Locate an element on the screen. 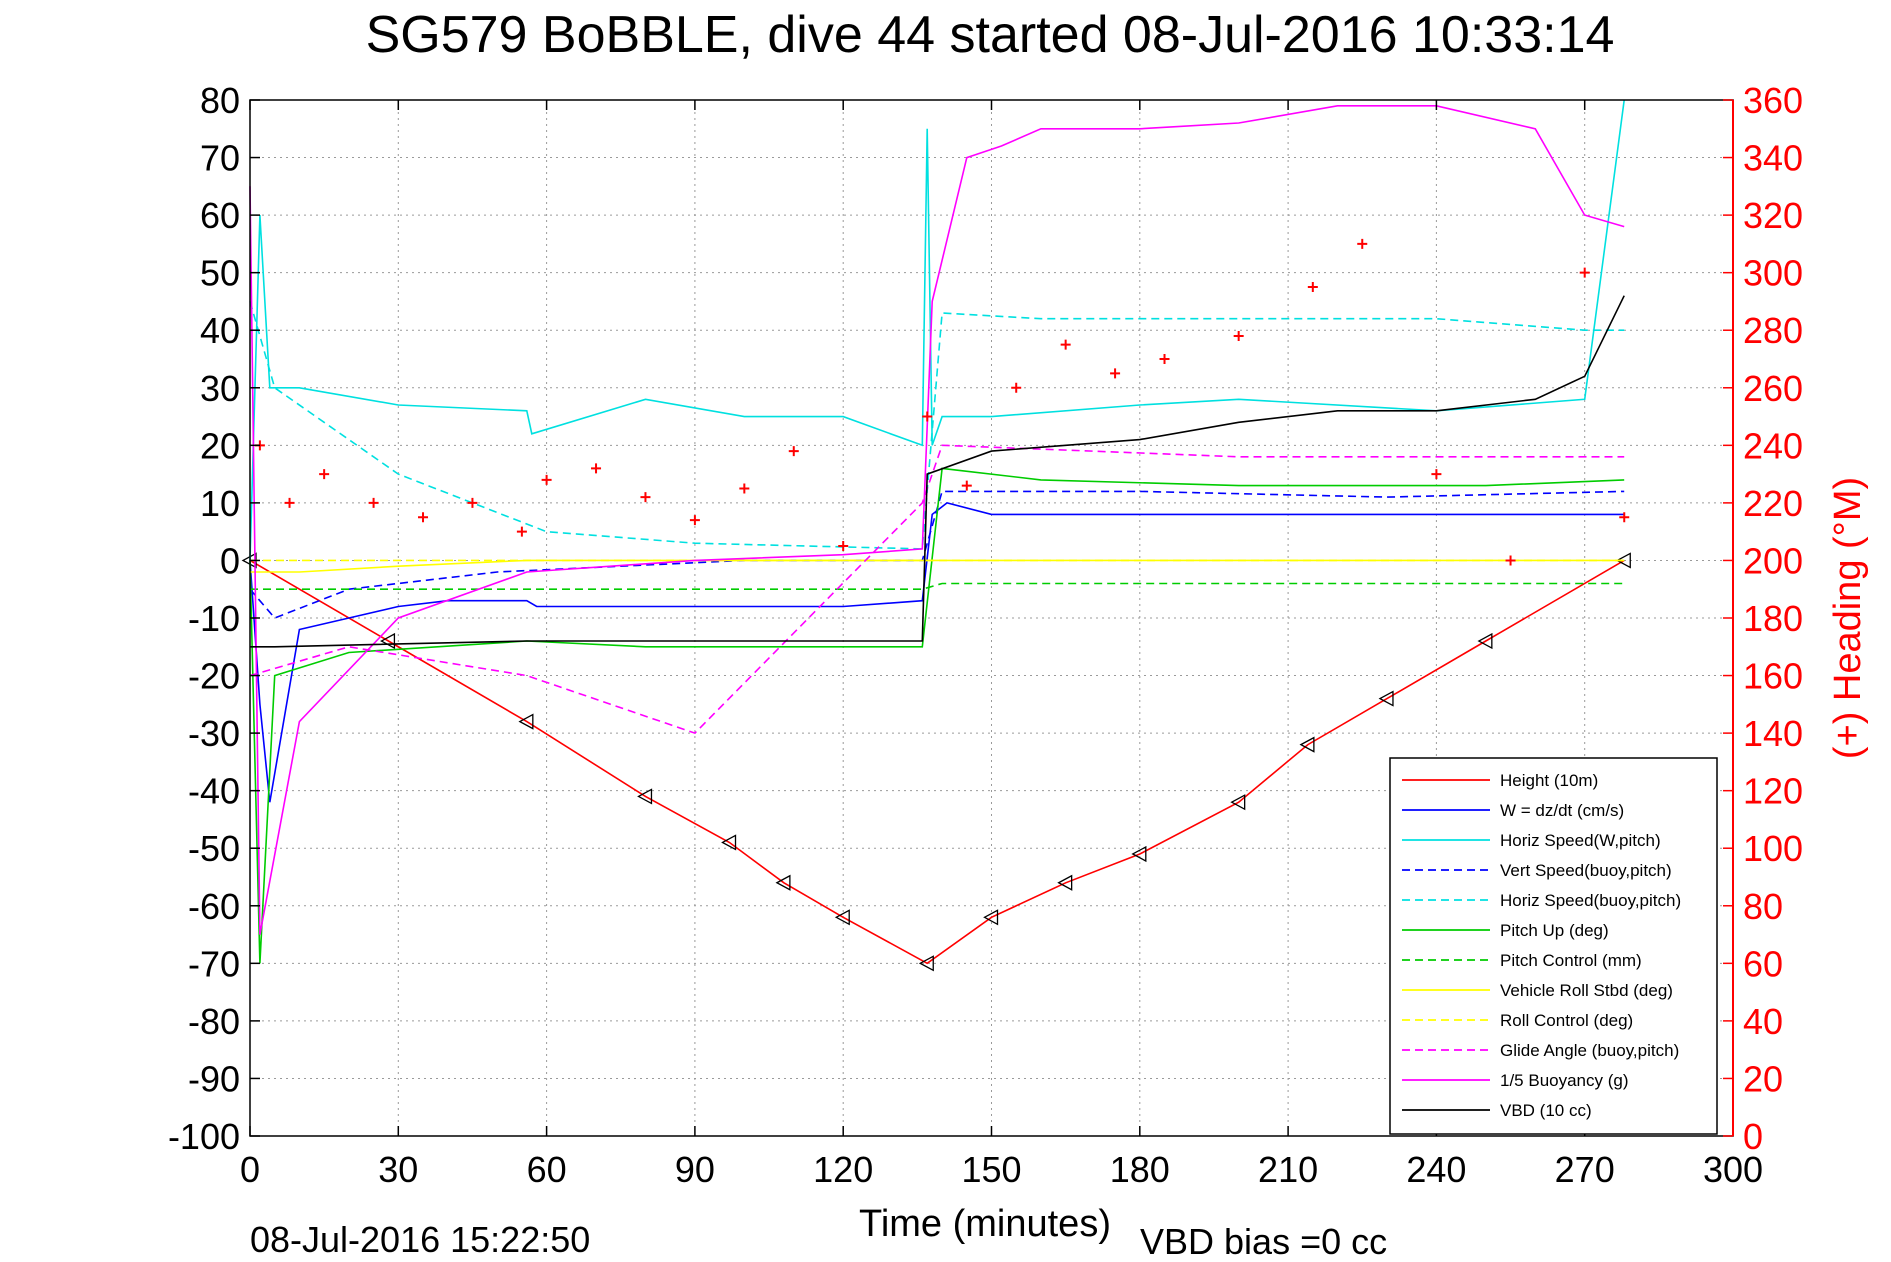 This screenshot has width=1891, height=1262. y2-tick-label: 20 is located at coordinates (1763, 1078).